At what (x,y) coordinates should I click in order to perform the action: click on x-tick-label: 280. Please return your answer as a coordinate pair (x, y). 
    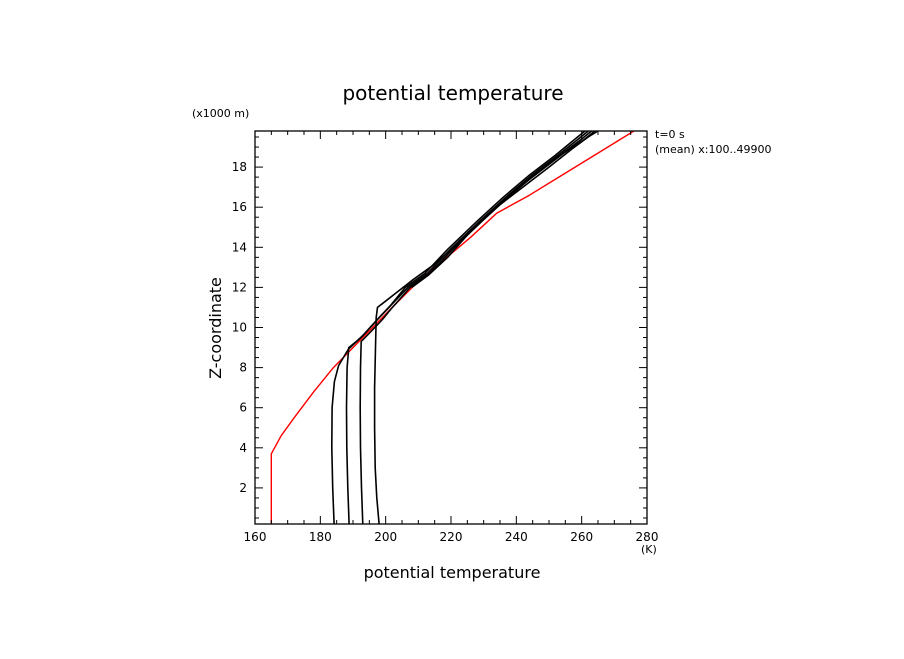
    Looking at the image, I should click on (647, 537).